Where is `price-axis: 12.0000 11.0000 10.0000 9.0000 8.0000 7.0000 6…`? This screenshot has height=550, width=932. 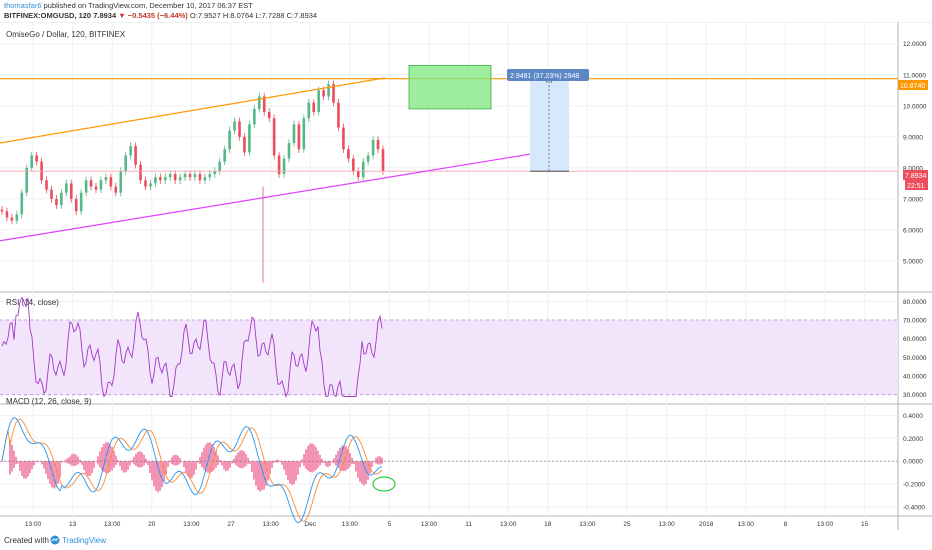 price-axis: 12.0000 11.0000 10.0000 9.0000 8.0000 7.0000 6… is located at coordinates (915, 276).